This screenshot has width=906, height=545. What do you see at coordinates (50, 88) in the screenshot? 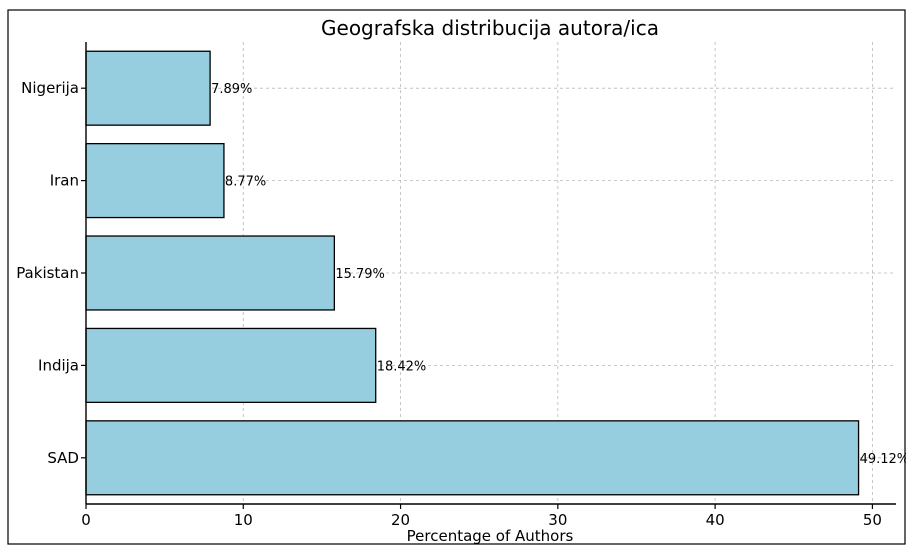
I see `y-tick-label-4: Nigerija` at bounding box center [50, 88].